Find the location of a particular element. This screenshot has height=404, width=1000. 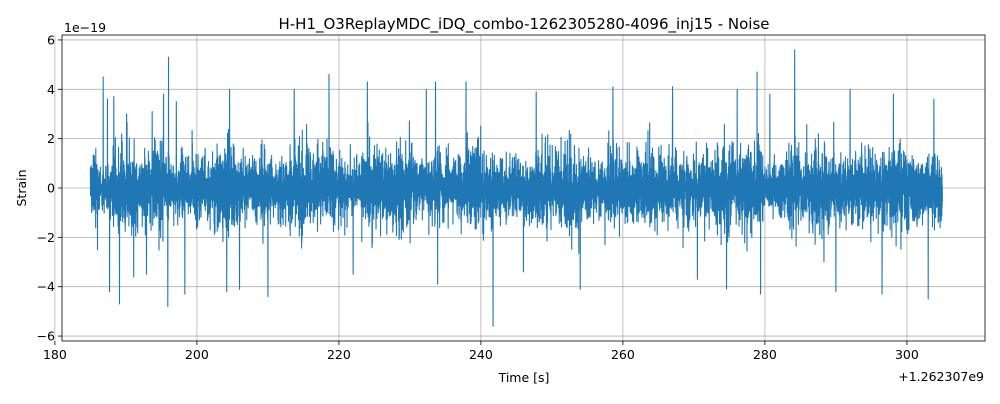

x-tick-label: 240 is located at coordinates (481, 354).